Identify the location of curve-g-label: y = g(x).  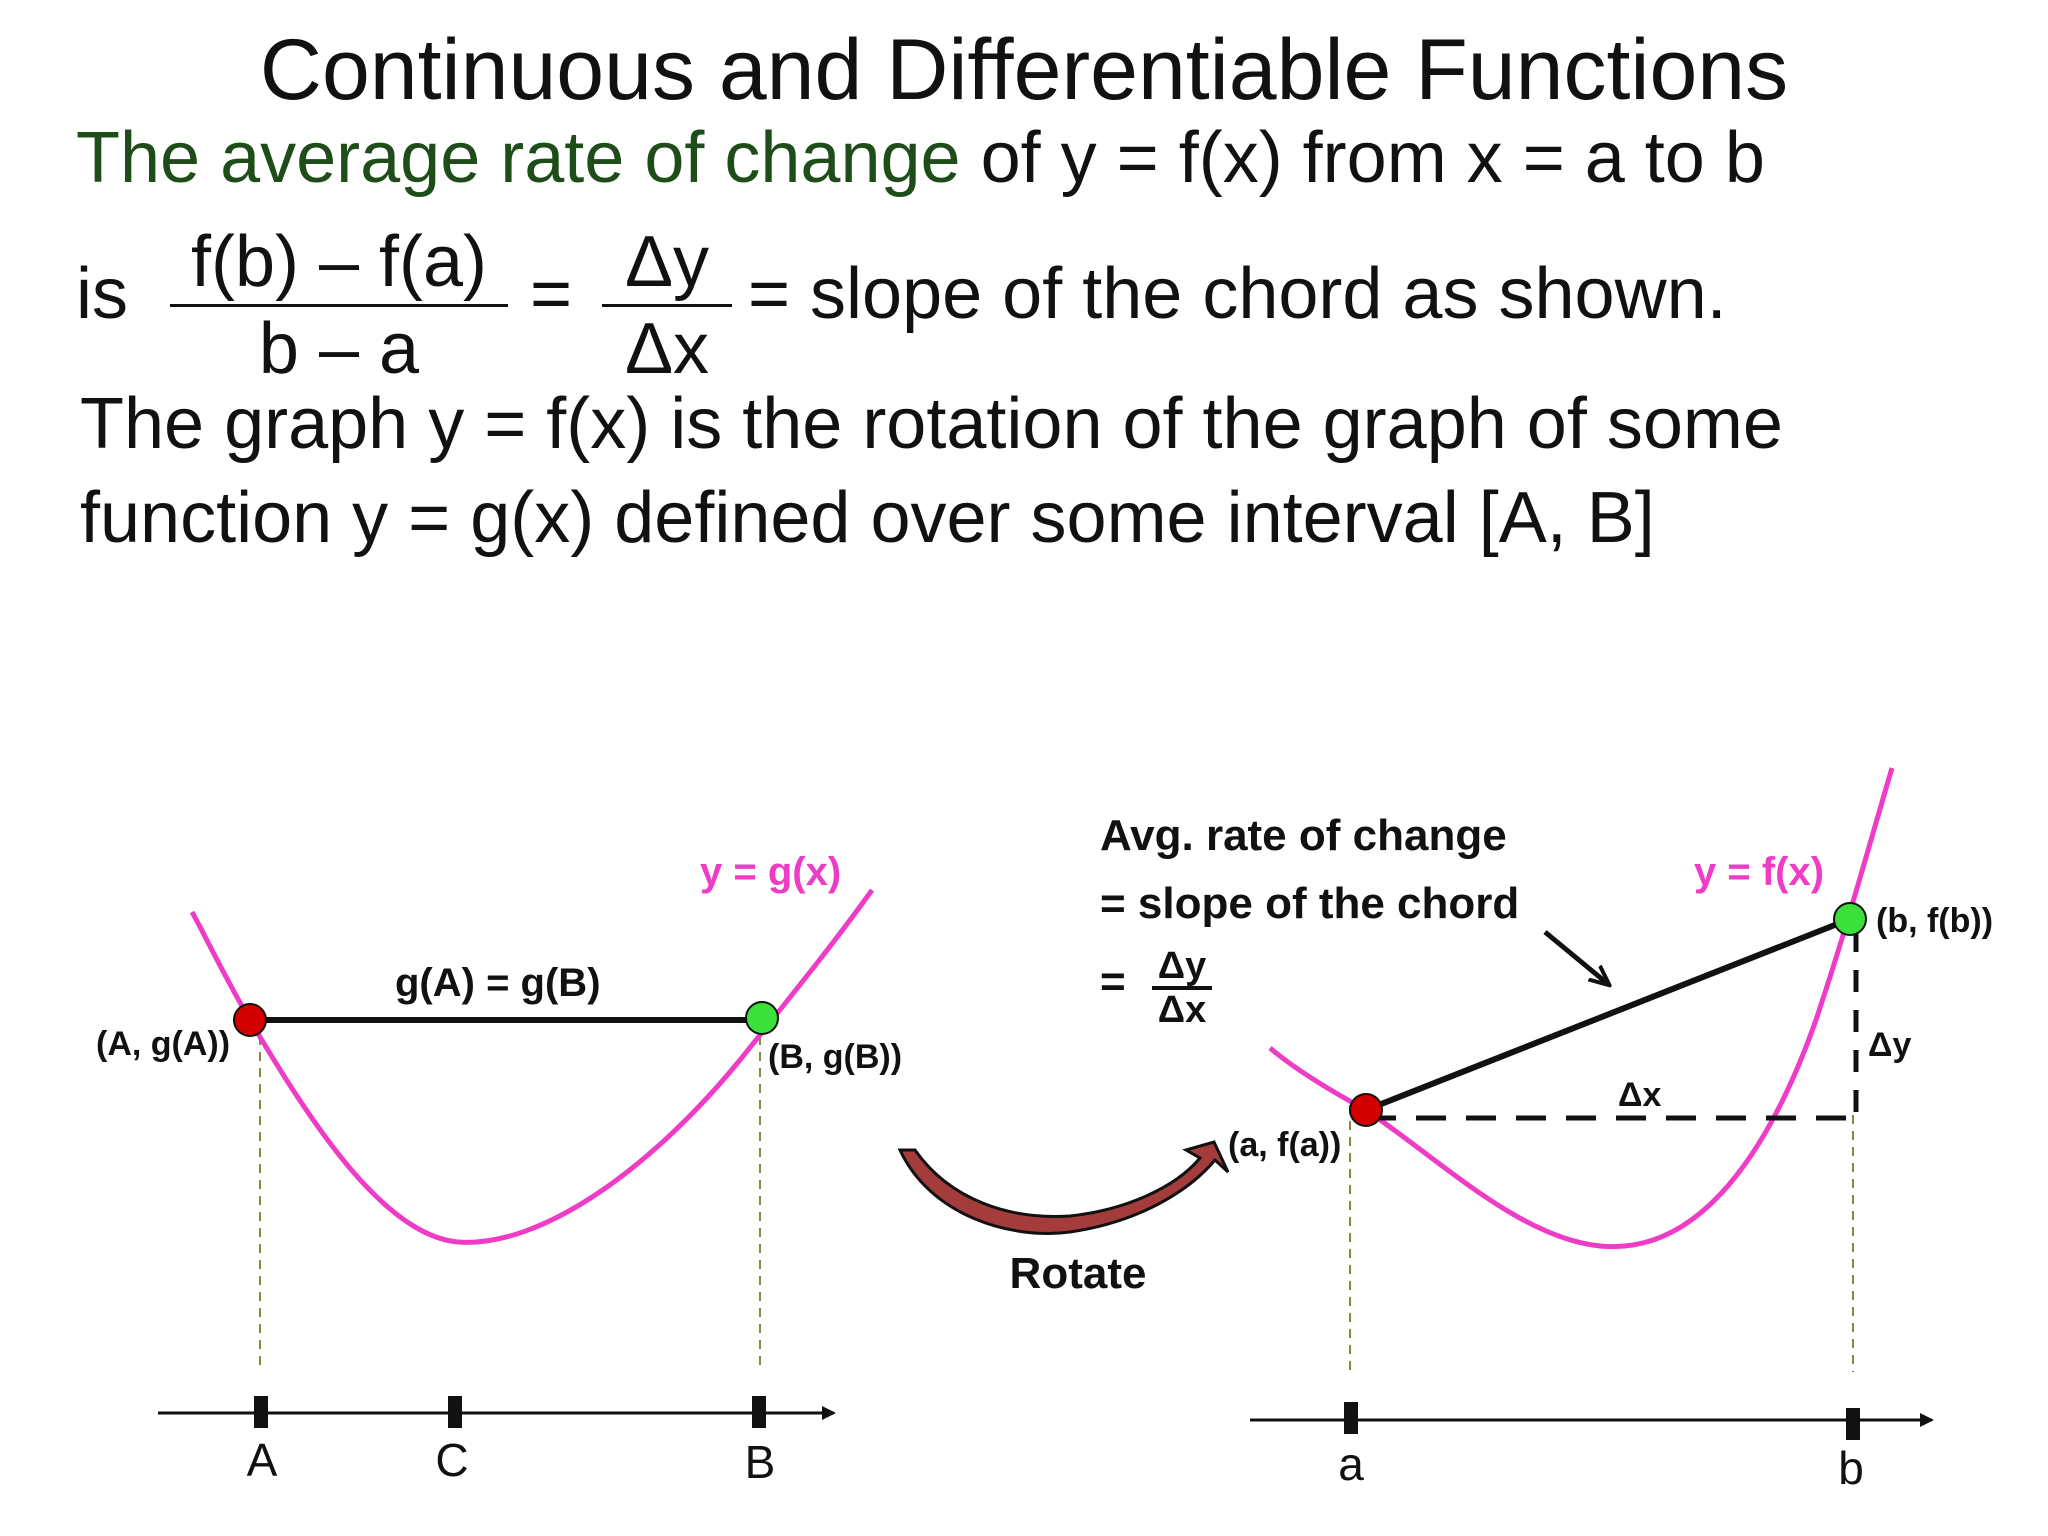
(770, 872).